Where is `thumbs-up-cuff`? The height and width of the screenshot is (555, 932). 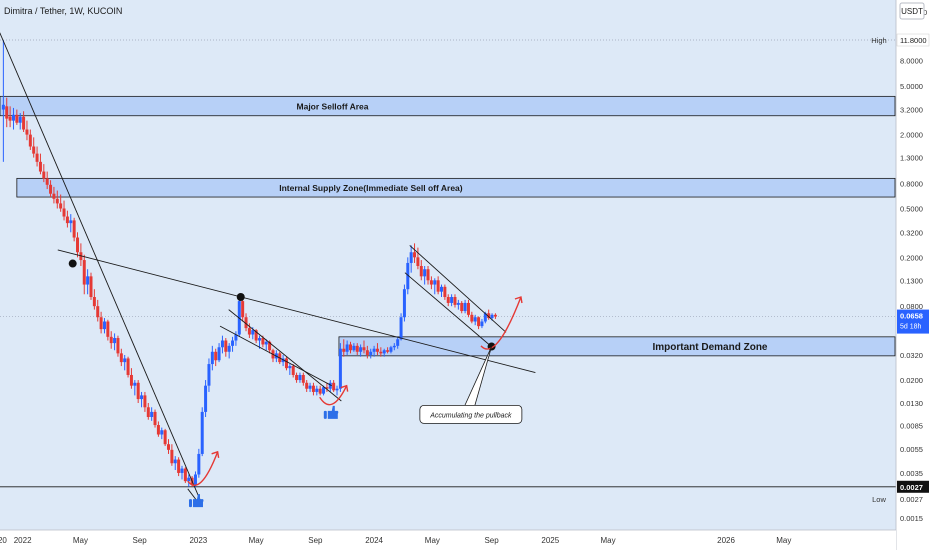
thumbs-up-cuff is located at coordinates (190, 503).